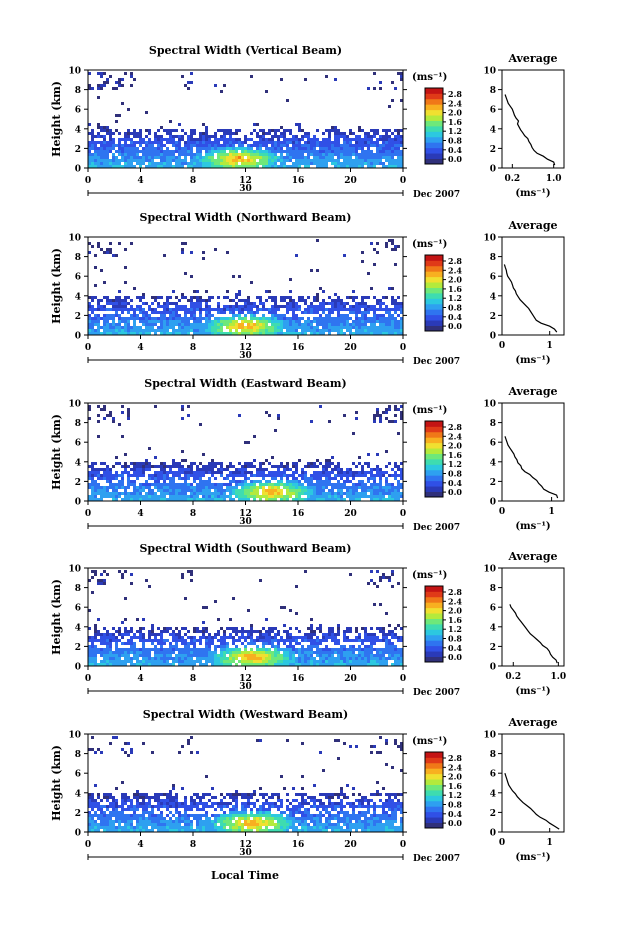 This screenshot has width=620, height=929. What do you see at coordinates (455, 455) in the screenshot?
I see `colorbar-tick-label: 1.6` at bounding box center [455, 455].